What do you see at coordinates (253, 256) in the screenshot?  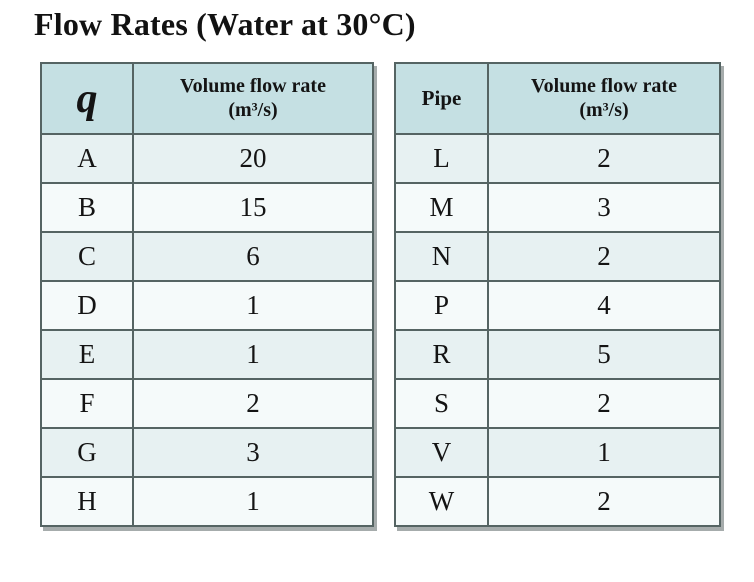 I see `flow-value-cell: 6` at bounding box center [253, 256].